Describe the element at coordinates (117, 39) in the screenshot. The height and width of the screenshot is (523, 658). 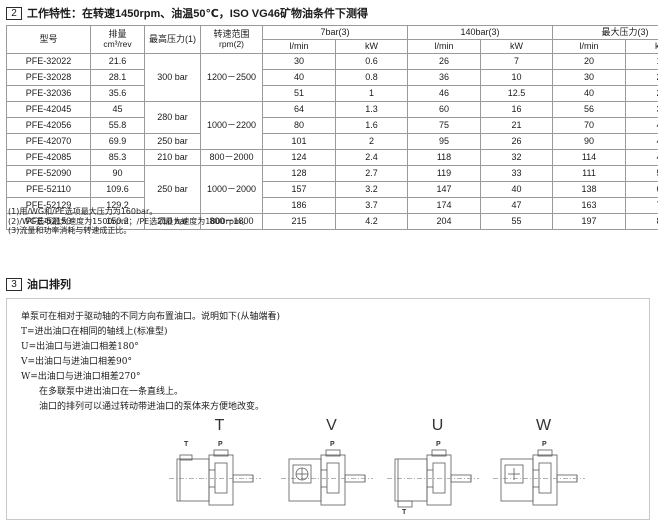
I see `col-header-displacement: 排量 cm³/rev` at that location.